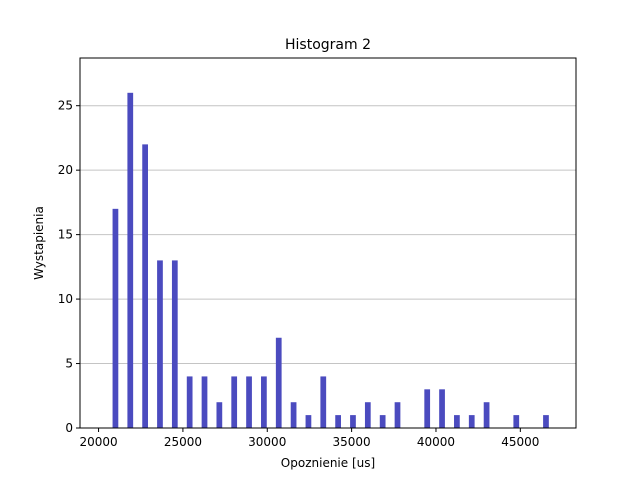 This screenshot has width=640, height=480. What do you see at coordinates (65, 170) in the screenshot?
I see `y-tick-label: 20` at bounding box center [65, 170].